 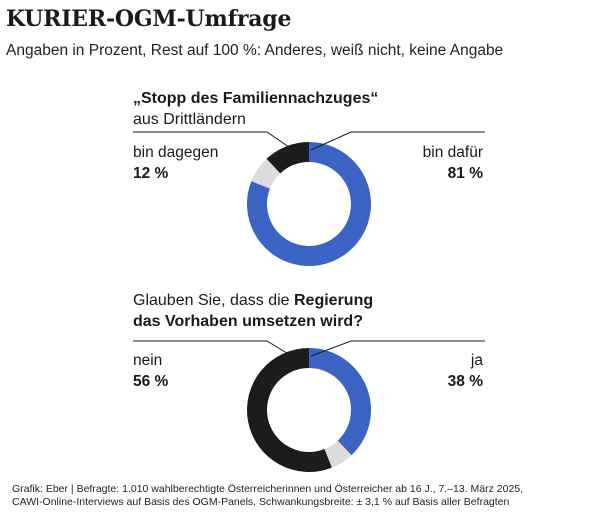 What do you see at coordinates (256, 98) in the screenshot?
I see `question-1-title: „Stopp des Familiennachzuges“` at bounding box center [256, 98].